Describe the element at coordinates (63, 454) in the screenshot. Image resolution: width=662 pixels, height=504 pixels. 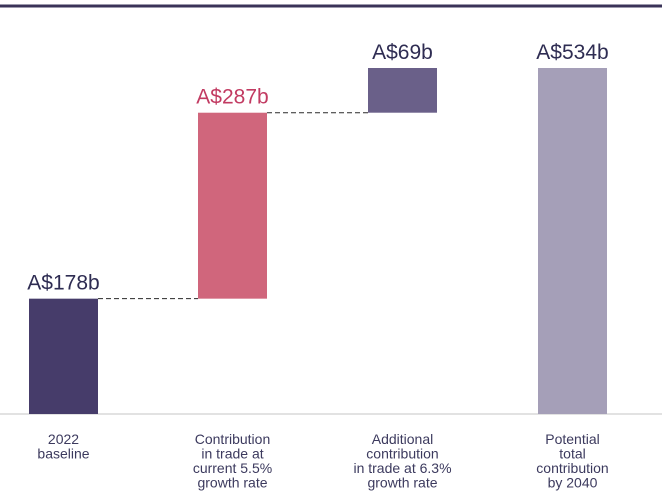
I see `category-label-1-line-2: baseline` at that location.